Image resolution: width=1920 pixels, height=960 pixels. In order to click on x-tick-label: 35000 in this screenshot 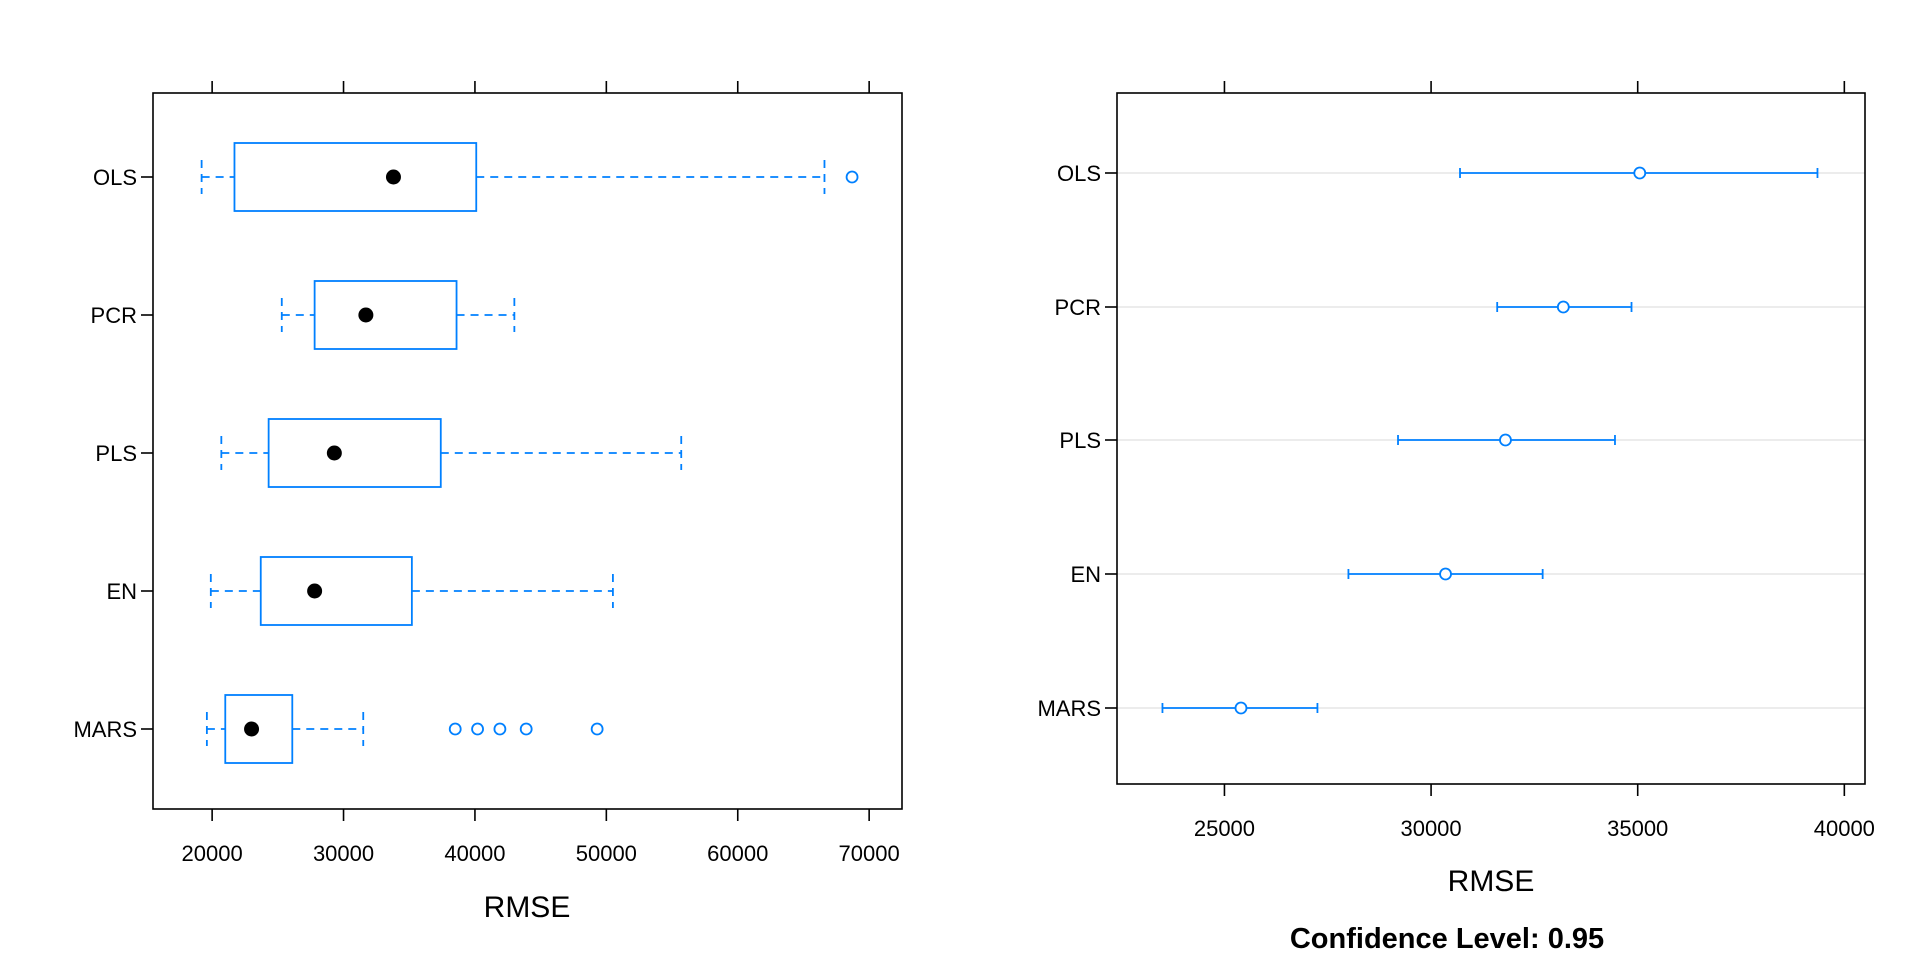, I will do `click(1637, 828)`.